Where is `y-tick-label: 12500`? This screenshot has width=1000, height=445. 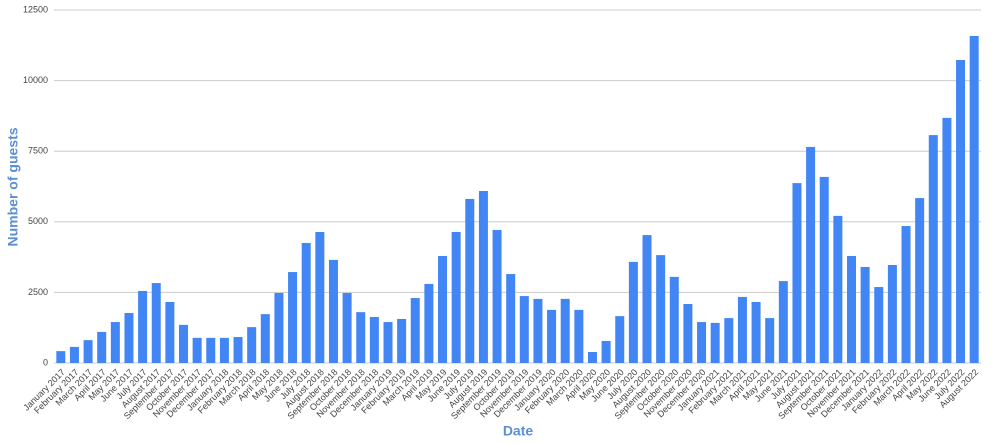
y-tick-label: 12500 is located at coordinates (35, 9).